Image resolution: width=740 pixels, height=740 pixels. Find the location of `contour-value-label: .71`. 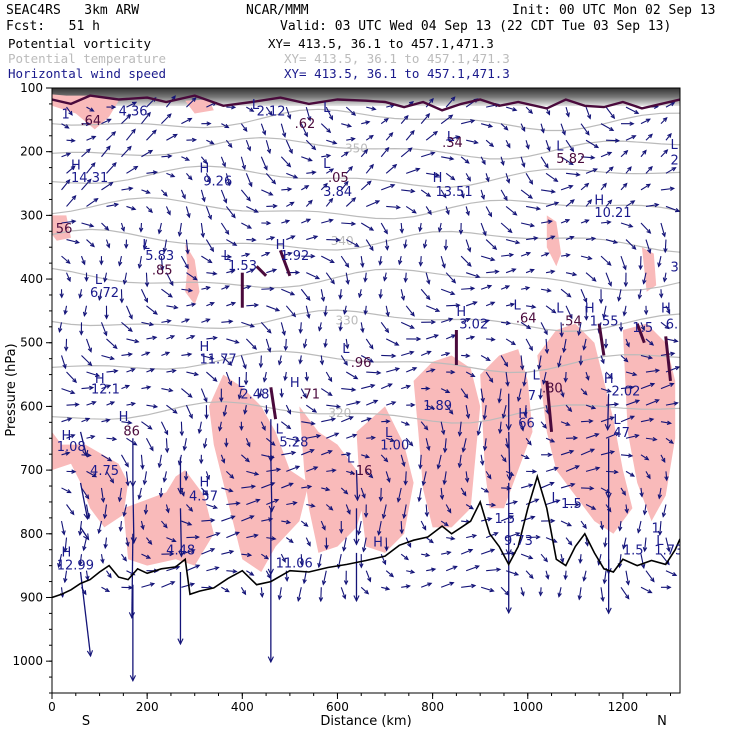

contour-value-label: .71 is located at coordinates (309, 395).